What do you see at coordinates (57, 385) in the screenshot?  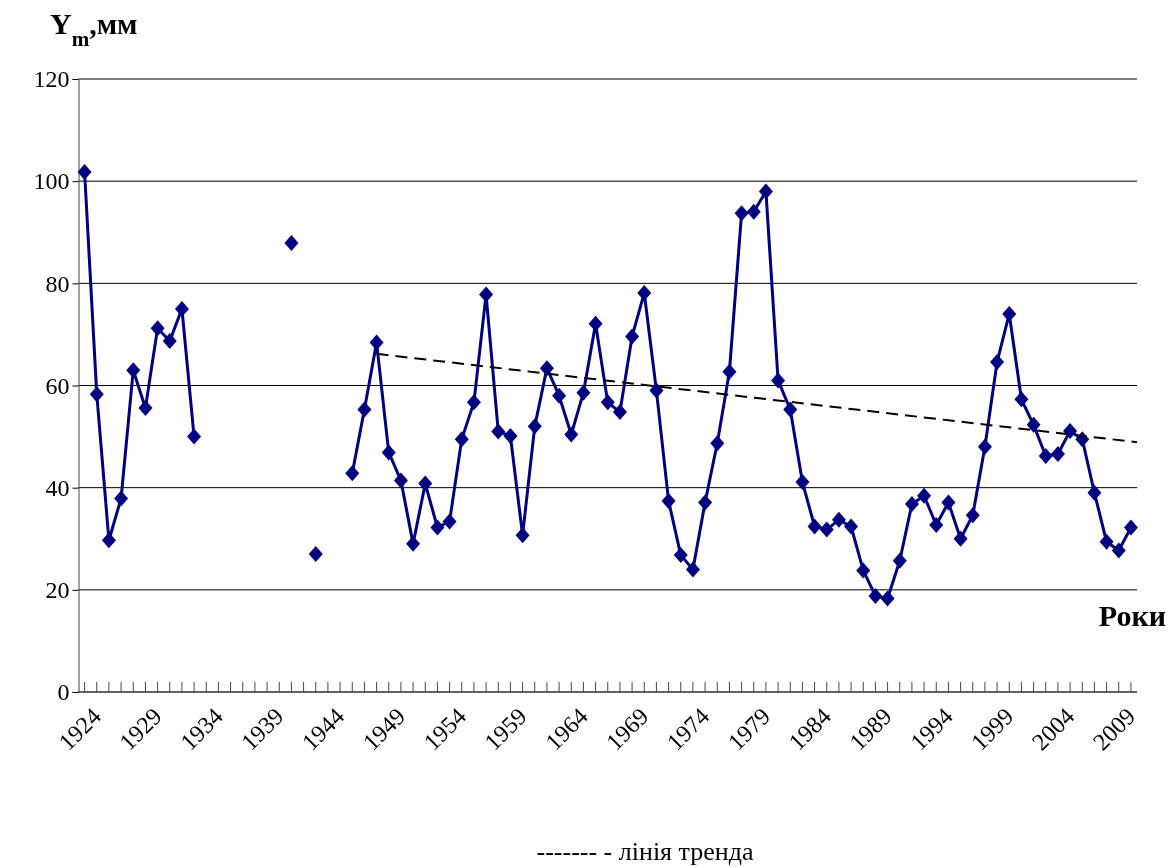 I see `y-tick-label: 60` at bounding box center [57, 385].